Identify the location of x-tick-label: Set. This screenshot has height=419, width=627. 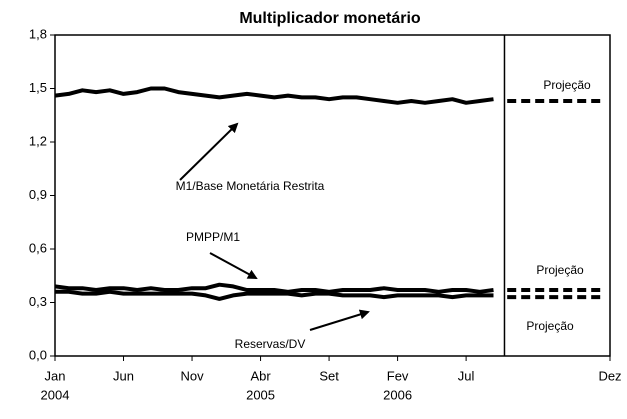
(329, 375).